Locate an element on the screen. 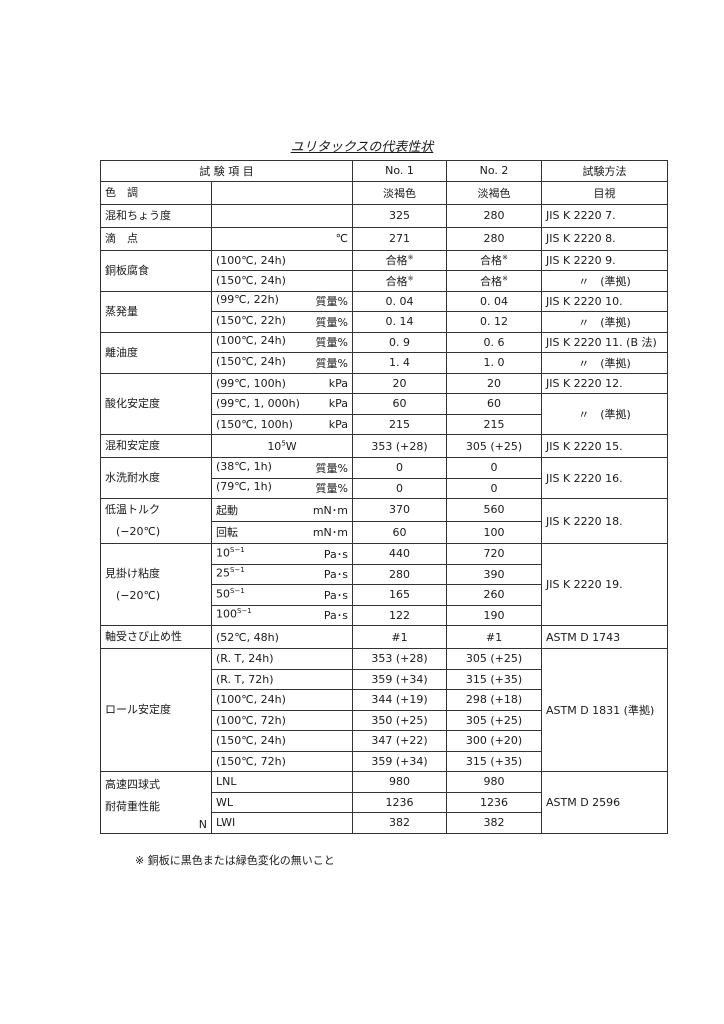 The image size is (724, 1024). condition-cell: (150℃, 22h) 質量% is located at coordinates (282, 322).